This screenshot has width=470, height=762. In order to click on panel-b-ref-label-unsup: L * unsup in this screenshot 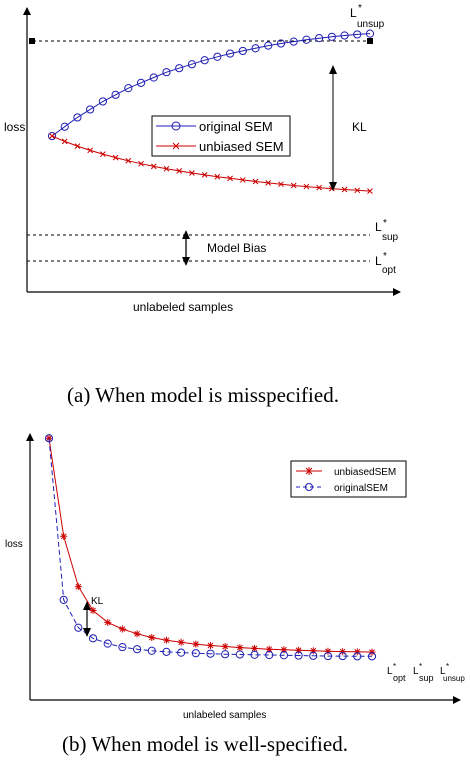, I will do `click(452, 672)`.